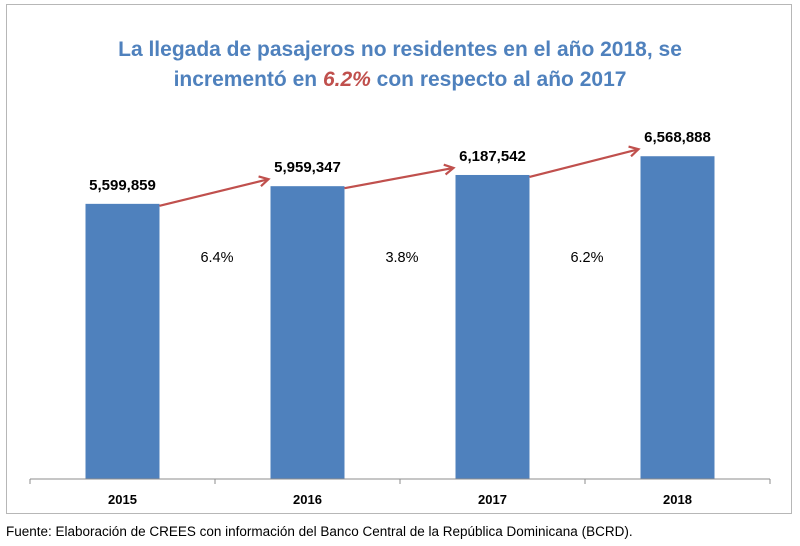  What do you see at coordinates (307, 332) in the screenshot?
I see `bar-2016` at bounding box center [307, 332].